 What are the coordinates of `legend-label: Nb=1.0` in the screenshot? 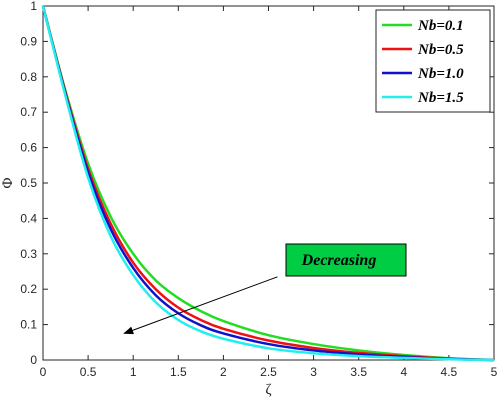 It's located at (440, 74).